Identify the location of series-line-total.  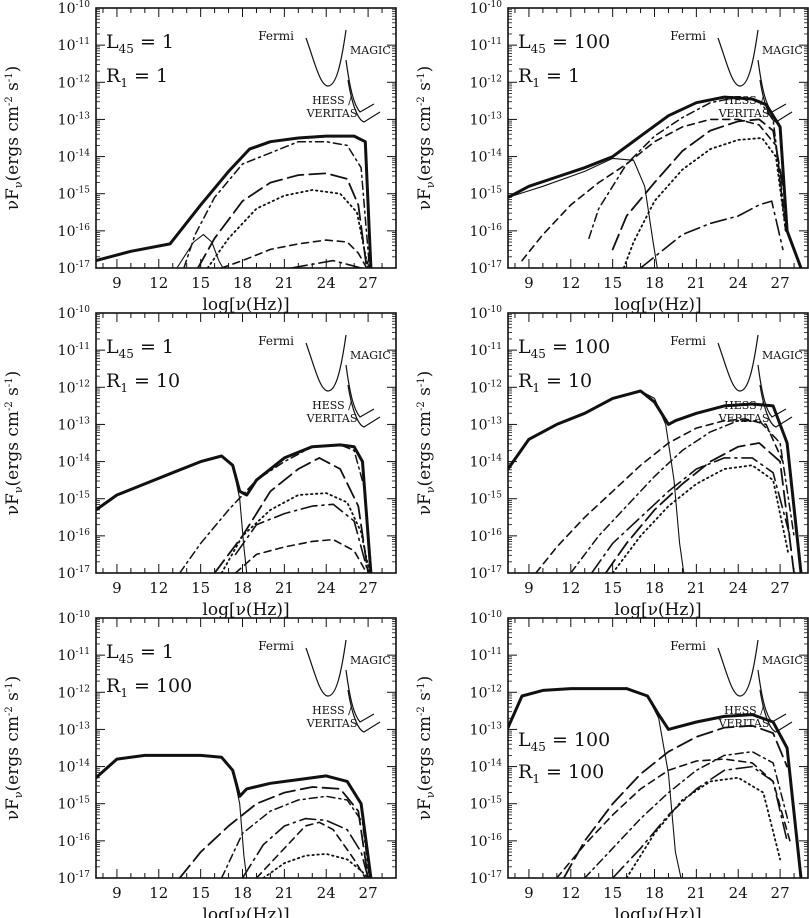
(655, 181).